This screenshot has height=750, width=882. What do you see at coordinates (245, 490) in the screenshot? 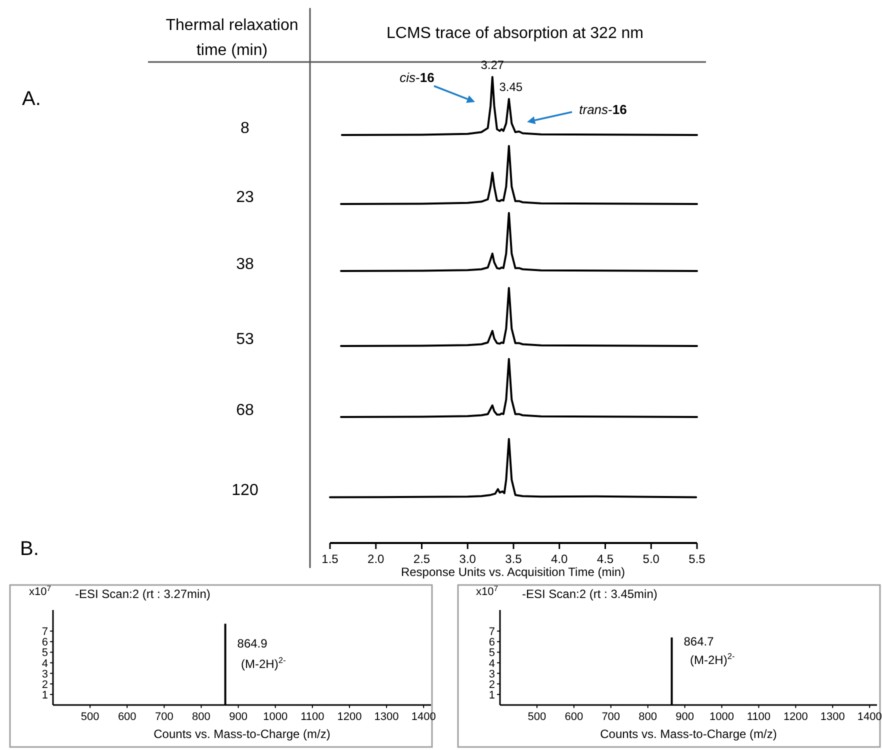
I see `y-axis-title: 120` at bounding box center [245, 490].